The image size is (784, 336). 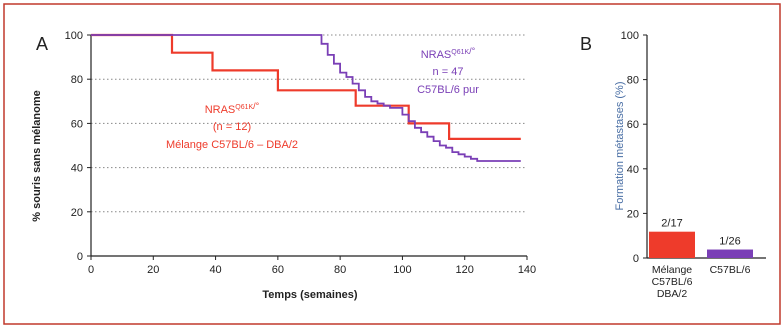 What do you see at coordinates (630, 36) in the screenshot?
I see `panel-b-y-tick-label: 100` at bounding box center [630, 36].